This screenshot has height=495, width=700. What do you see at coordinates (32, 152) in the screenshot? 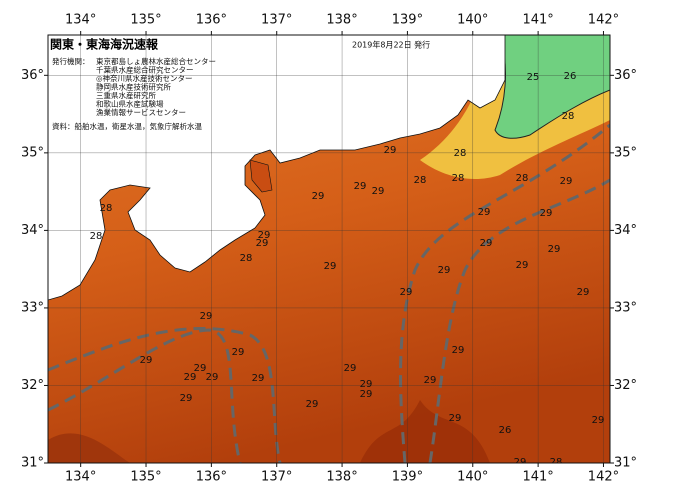
I see `left-lat-label: 35°` at bounding box center [32, 152].